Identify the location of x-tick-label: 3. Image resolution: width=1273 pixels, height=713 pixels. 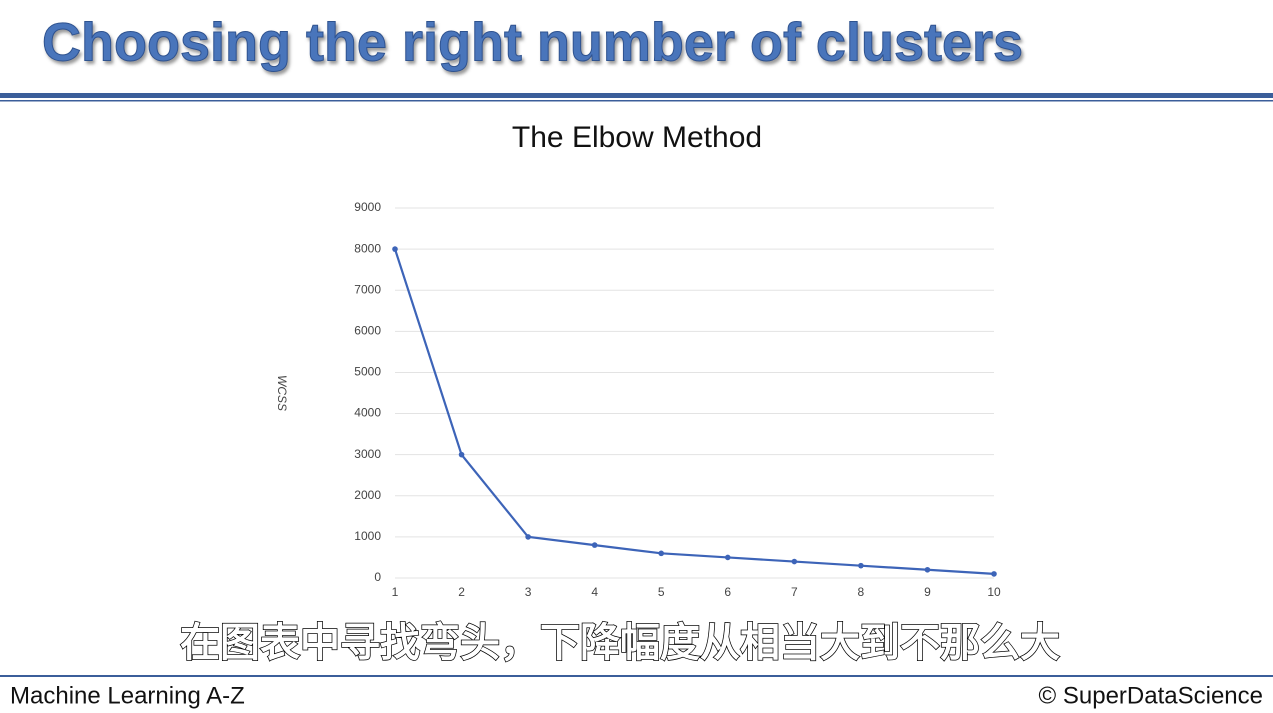
(528, 592).